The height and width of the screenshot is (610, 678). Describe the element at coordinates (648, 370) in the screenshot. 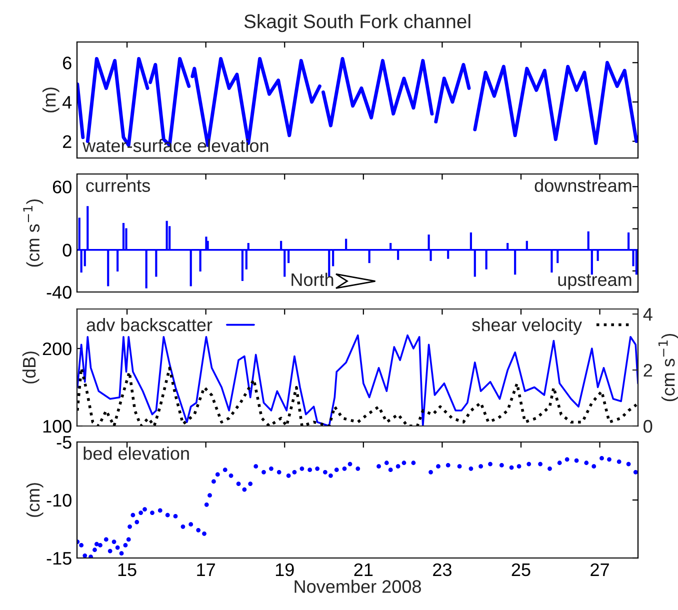

I see `y2-tick-label: 2` at that location.